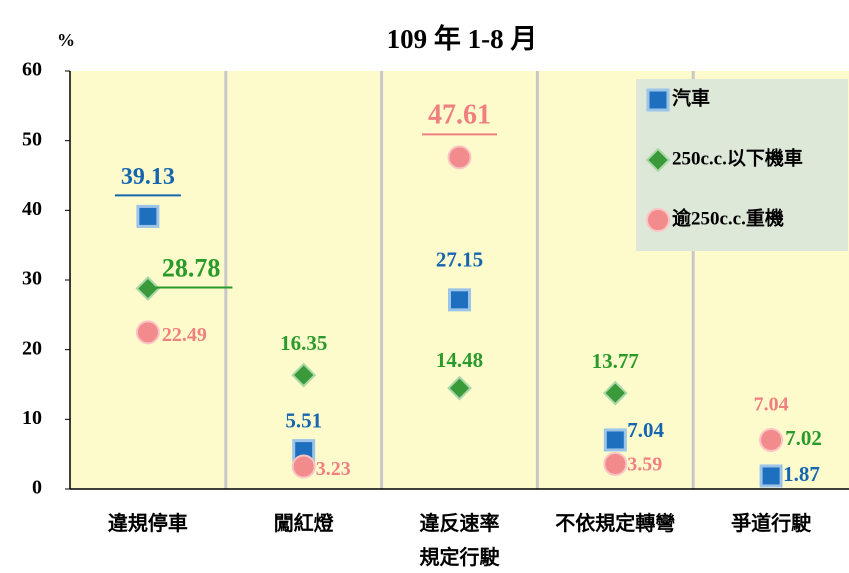 This screenshot has width=849, height=573. Describe the element at coordinates (615, 523) in the screenshot. I see `x-tick-label: 不依規定轉彎` at that location.